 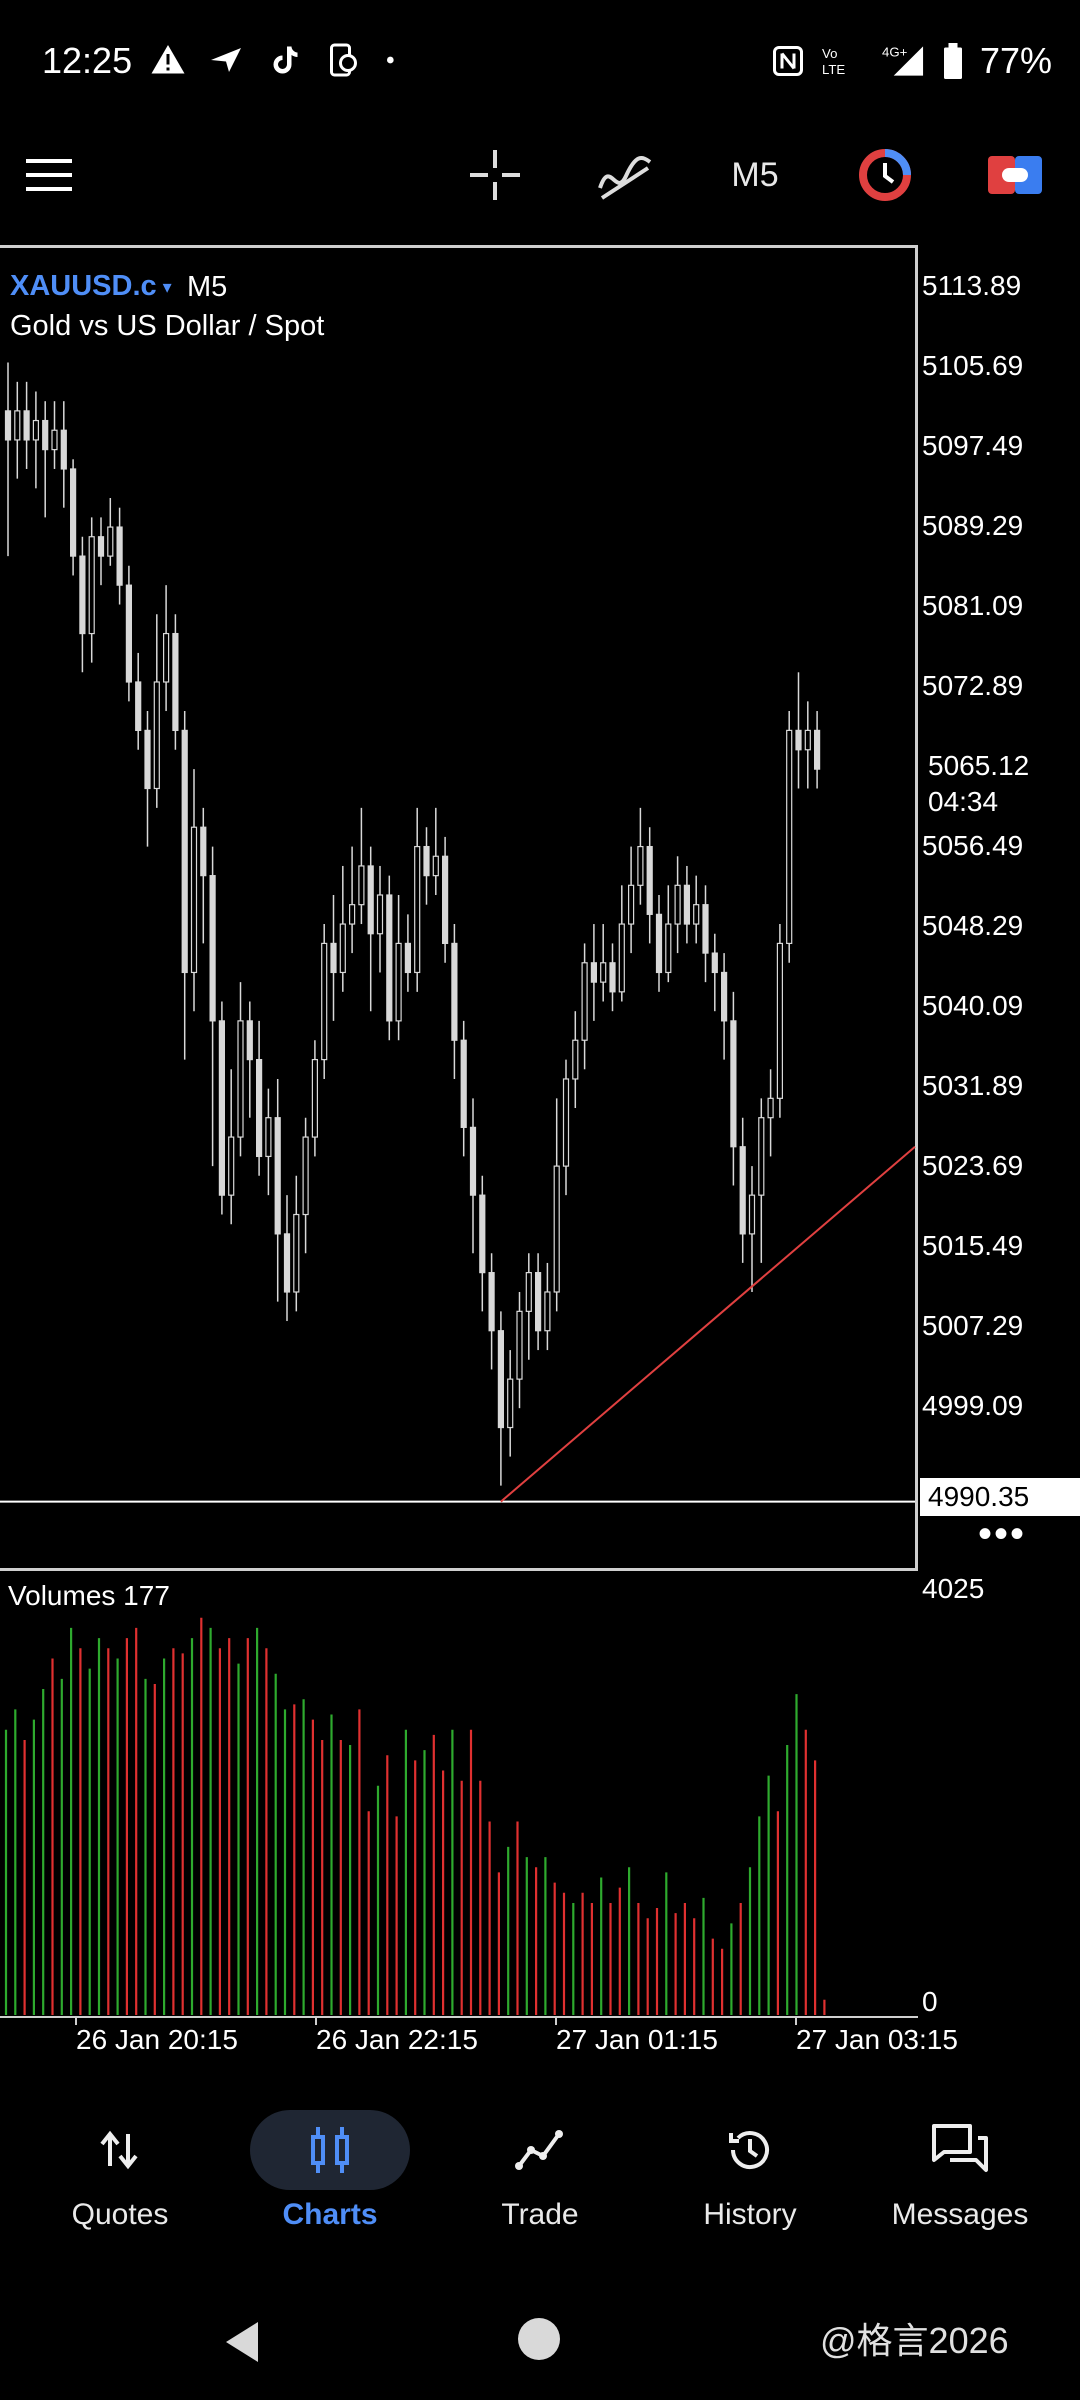 What do you see at coordinates (540, 2214) in the screenshot?
I see `nav-label: Trade` at bounding box center [540, 2214].